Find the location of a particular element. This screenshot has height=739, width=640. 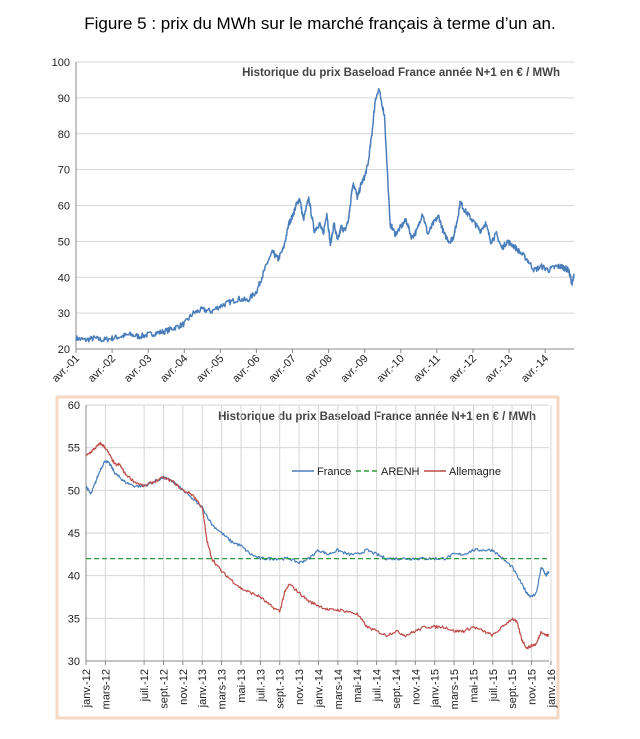

x-tick-label: sept.-12 is located at coordinates (164, 689).